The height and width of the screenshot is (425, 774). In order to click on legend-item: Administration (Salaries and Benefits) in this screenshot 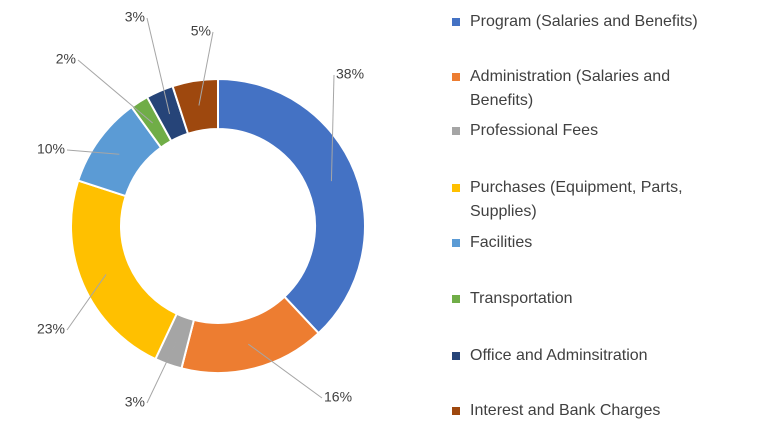, I will do `click(592, 89)`.